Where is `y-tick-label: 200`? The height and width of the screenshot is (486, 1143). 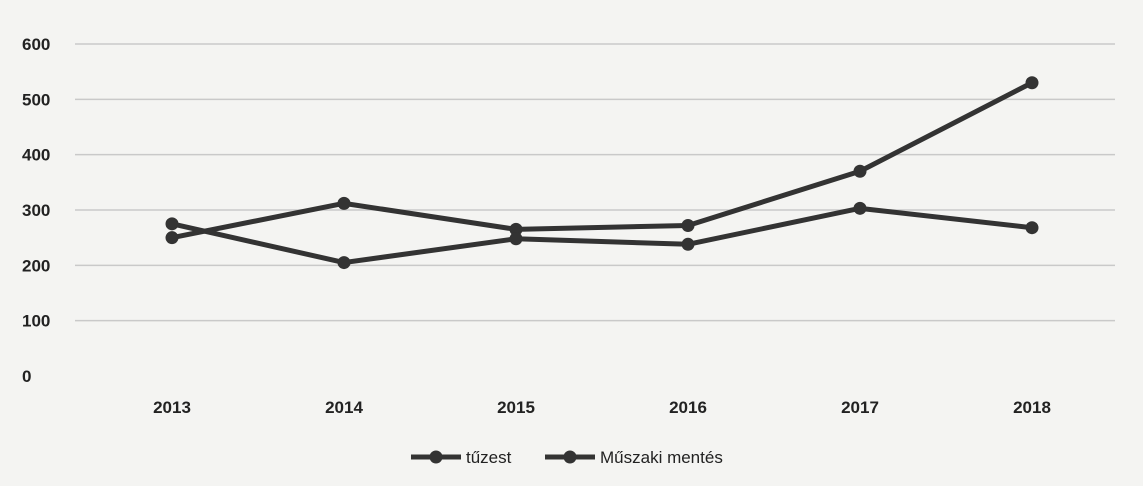 y-tick-label: 200 is located at coordinates (36, 265).